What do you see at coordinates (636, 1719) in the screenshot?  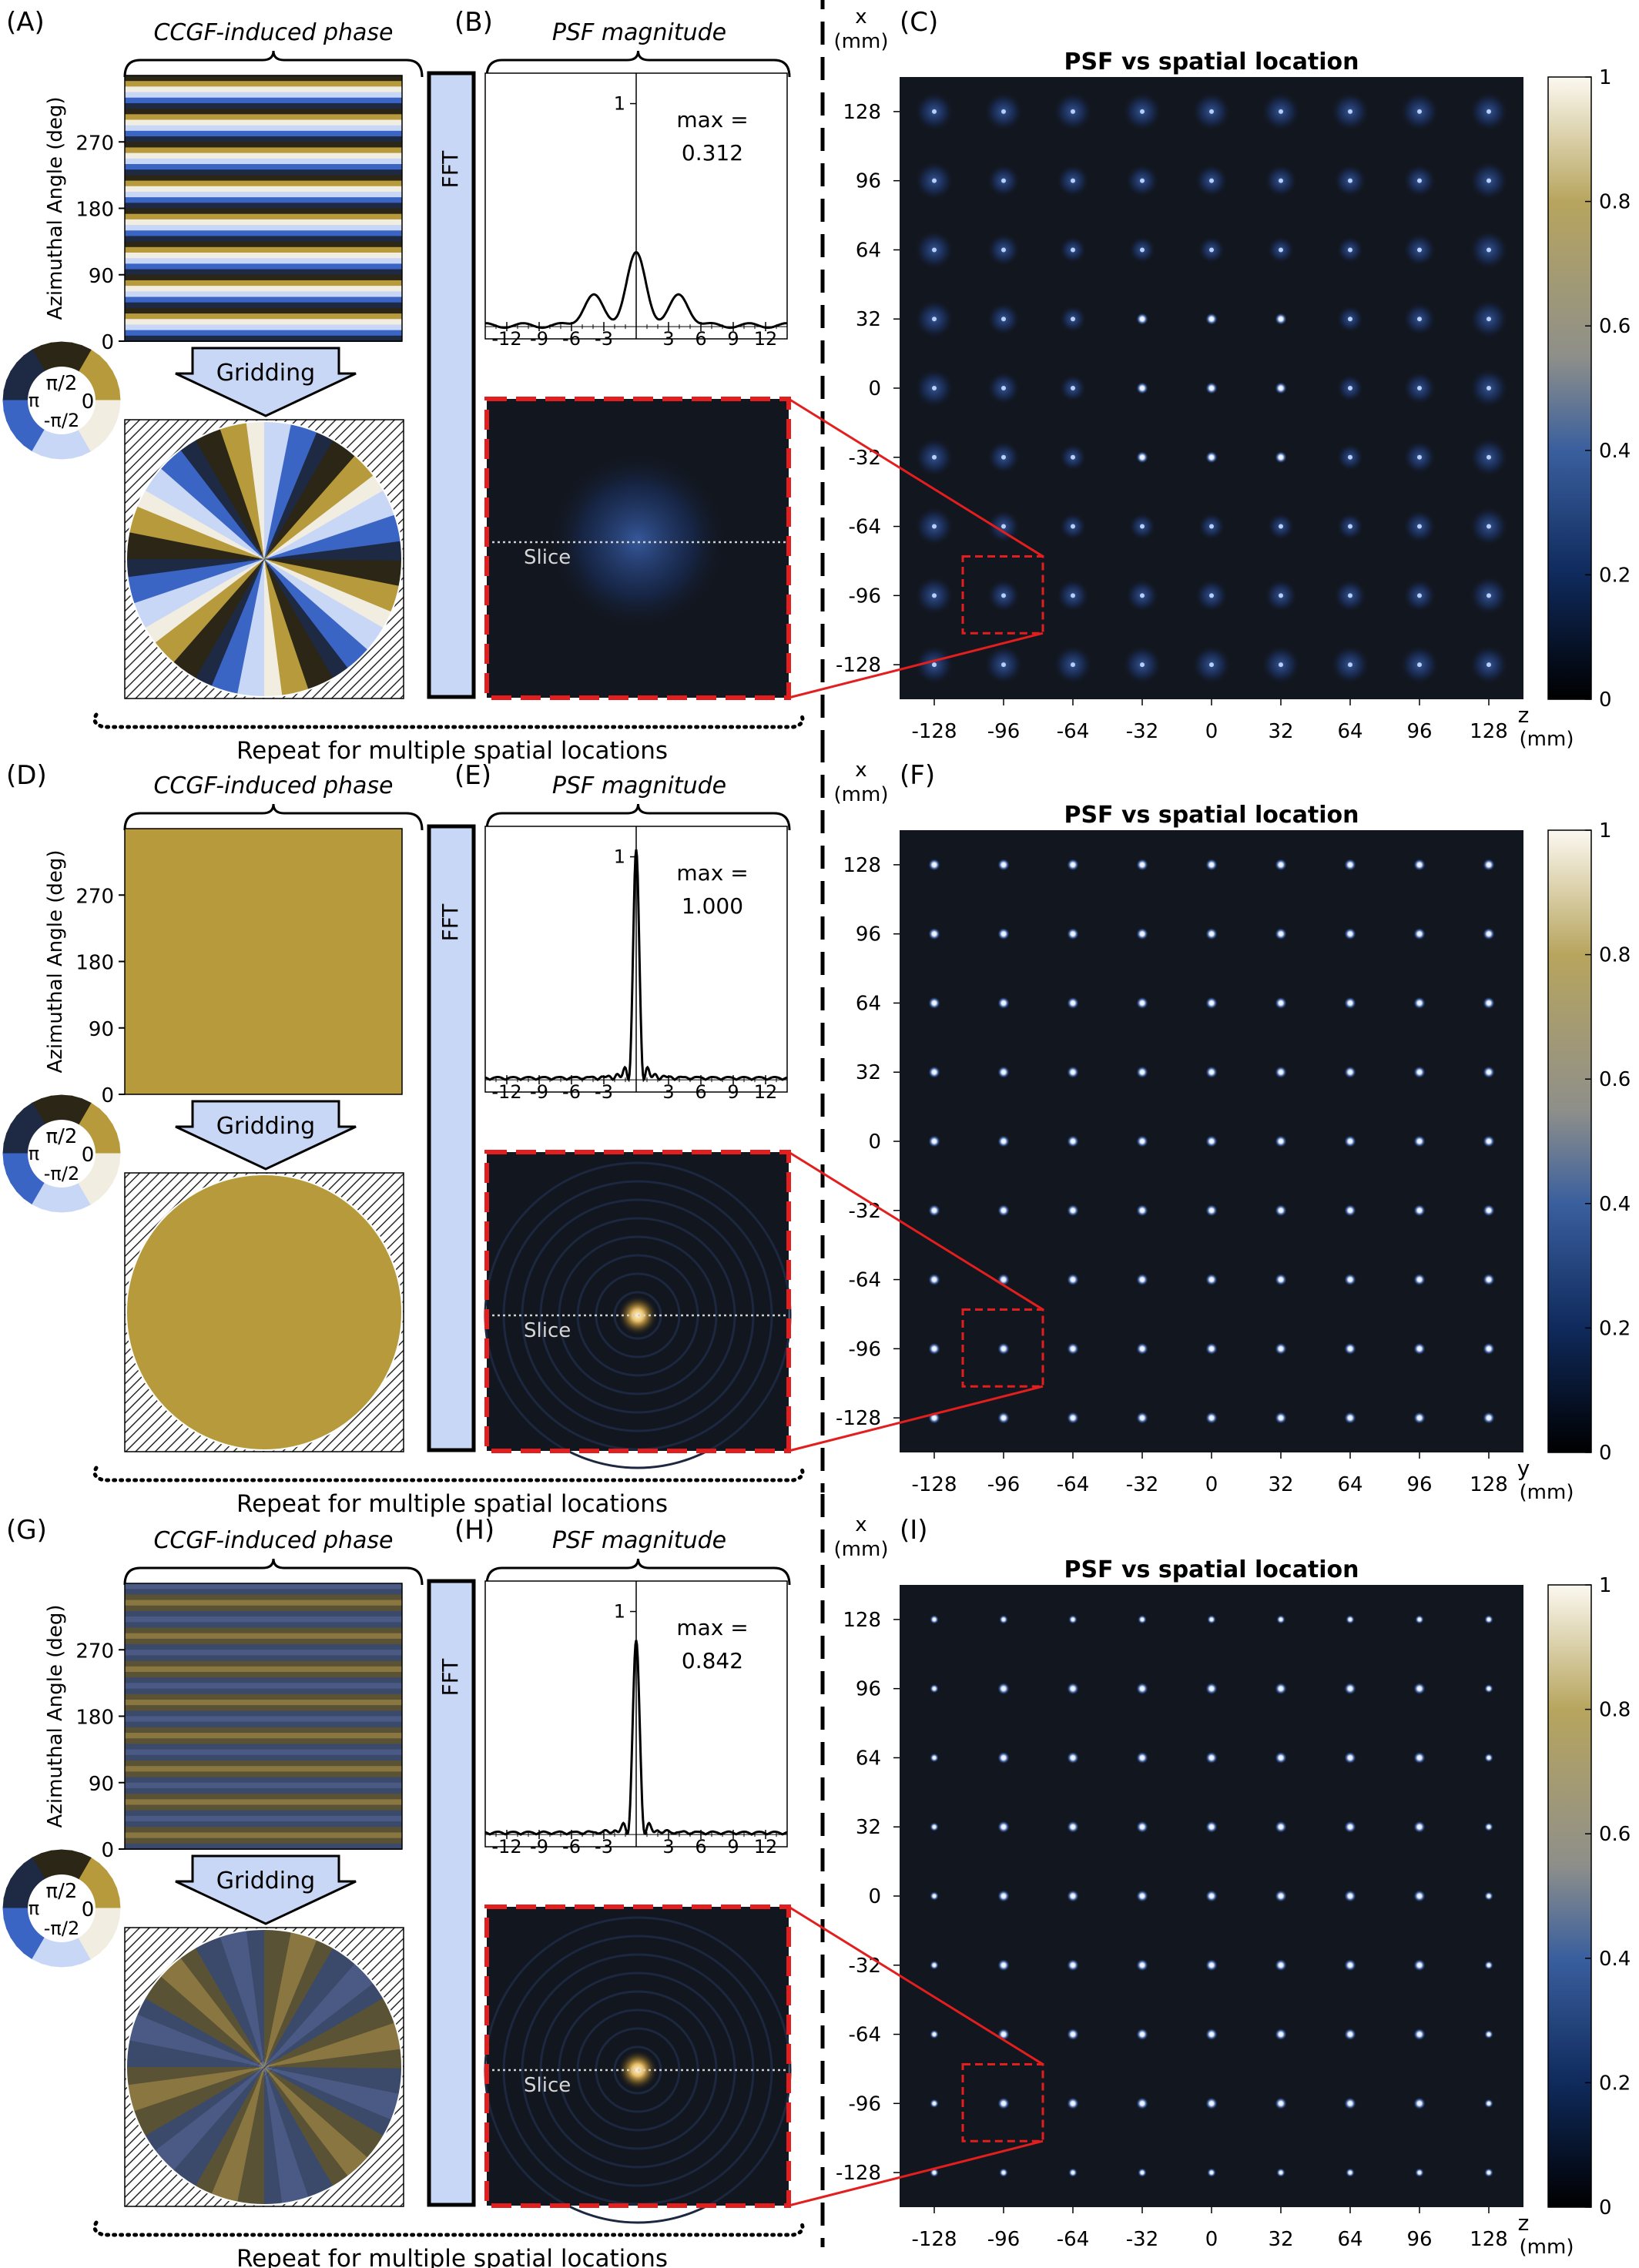 I see `psf-profile-plot: -12 -9 -6 -3 3 6 9 12 1 max = 0.842` at bounding box center [636, 1719].